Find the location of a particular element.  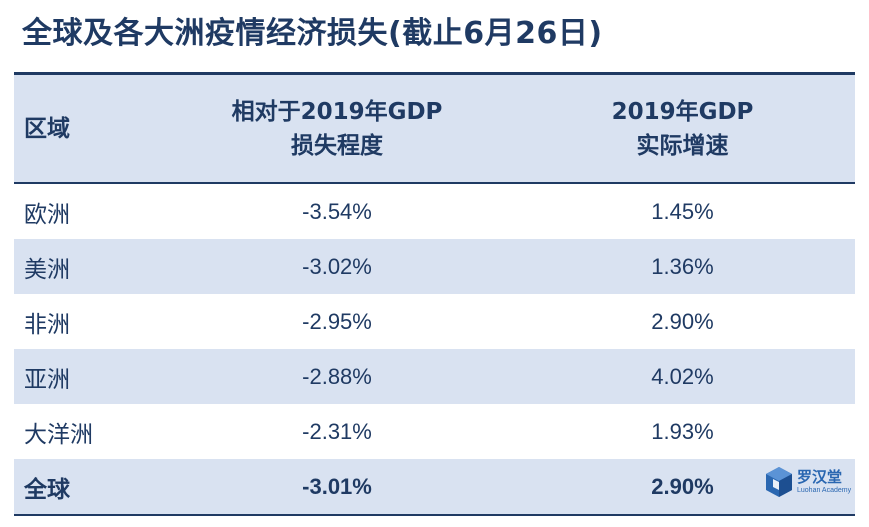

header-loss-line1: 相对于2019年GDP is located at coordinates (337, 111).